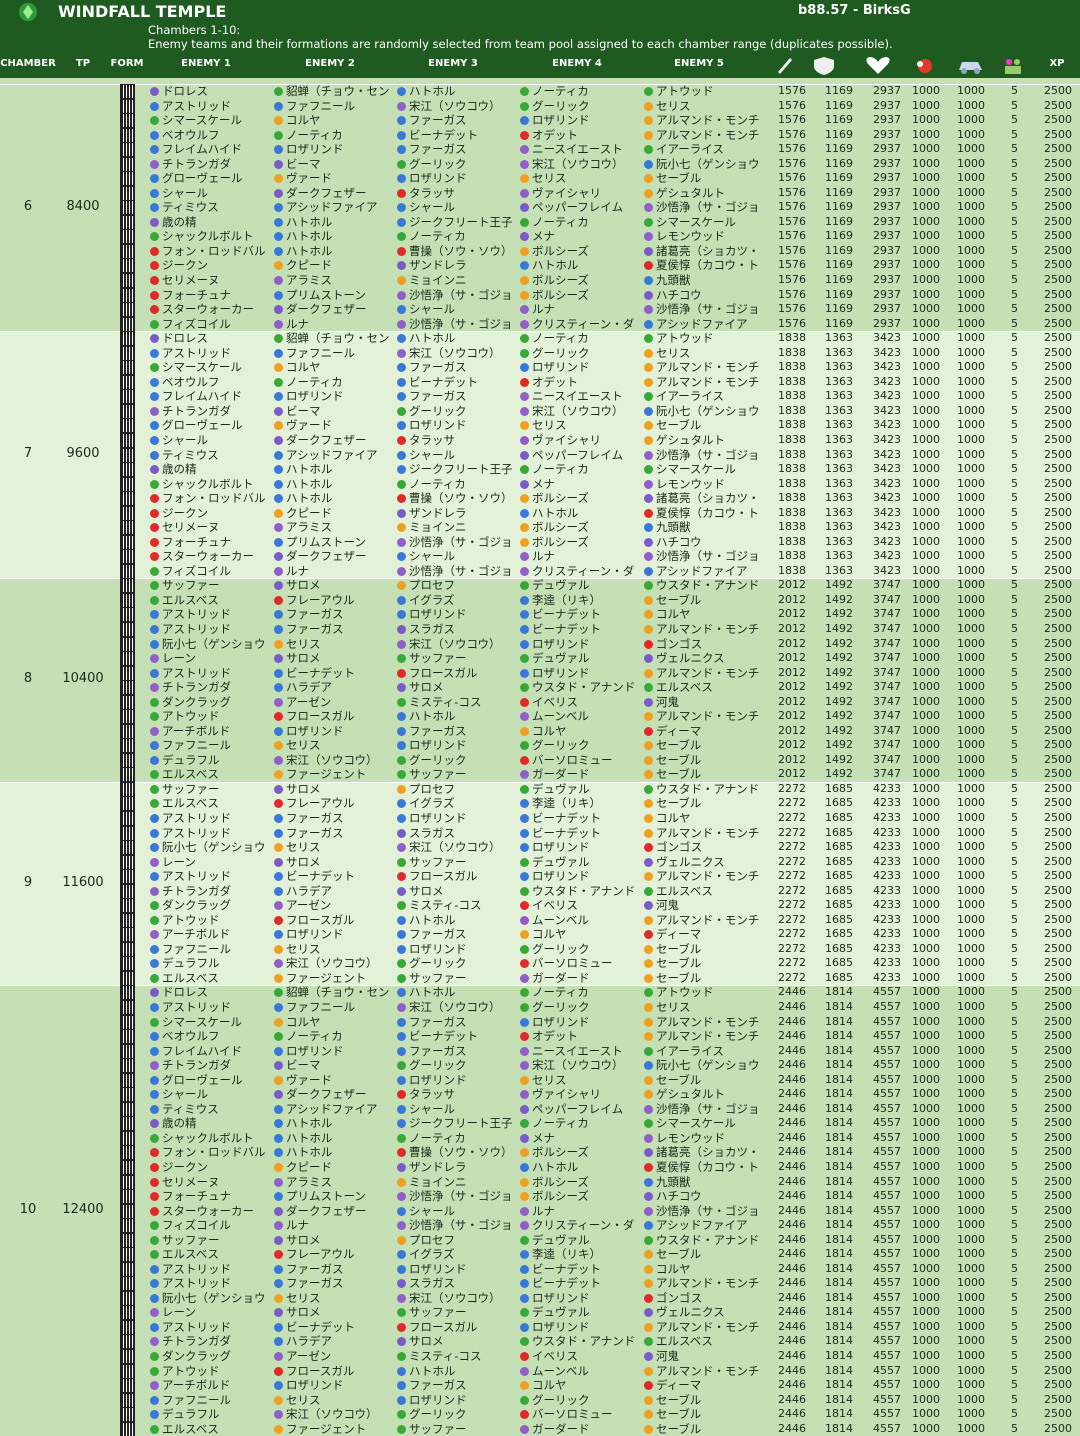  What do you see at coordinates (839, 774) in the screenshot?
I see `stat-value: 1492` at bounding box center [839, 774].